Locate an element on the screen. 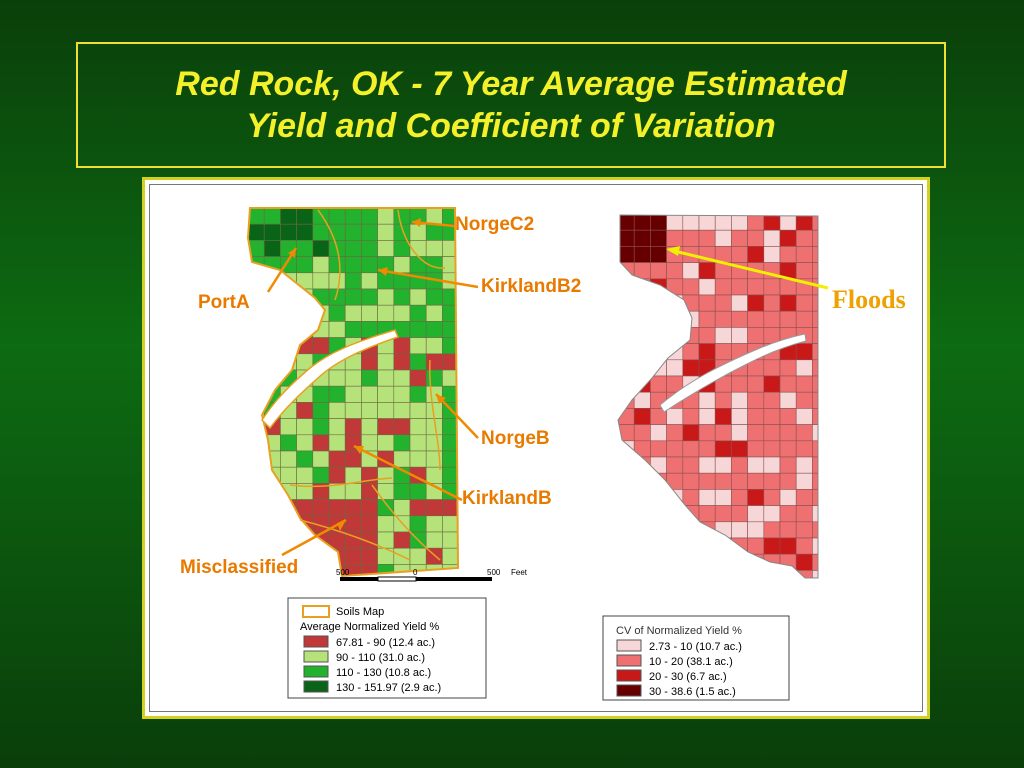 Image resolution: width=1024 pixels, height=768 pixels. scale-right-label: 500 is located at coordinates (494, 572).